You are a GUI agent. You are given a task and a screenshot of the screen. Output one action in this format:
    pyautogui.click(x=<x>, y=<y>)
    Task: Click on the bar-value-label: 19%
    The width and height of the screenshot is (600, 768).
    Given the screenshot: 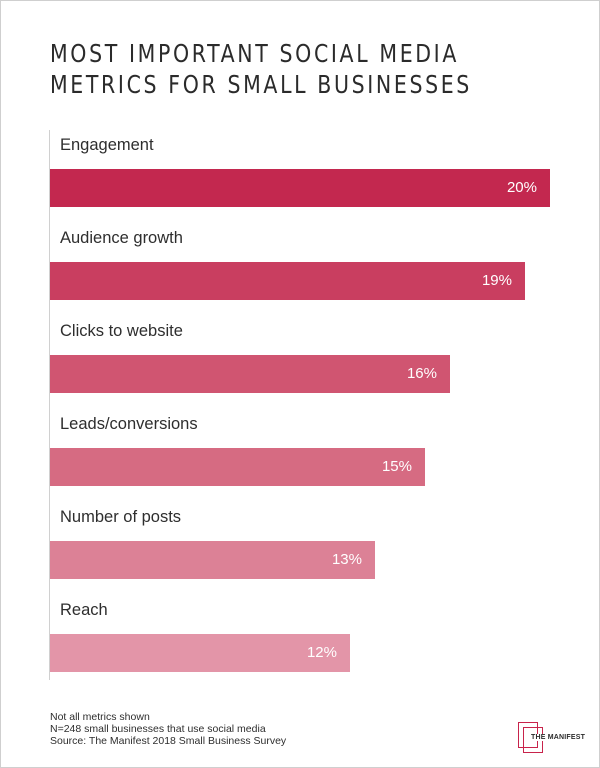 What is the action you would take?
    pyautogui.click(x=496, y=280)
    